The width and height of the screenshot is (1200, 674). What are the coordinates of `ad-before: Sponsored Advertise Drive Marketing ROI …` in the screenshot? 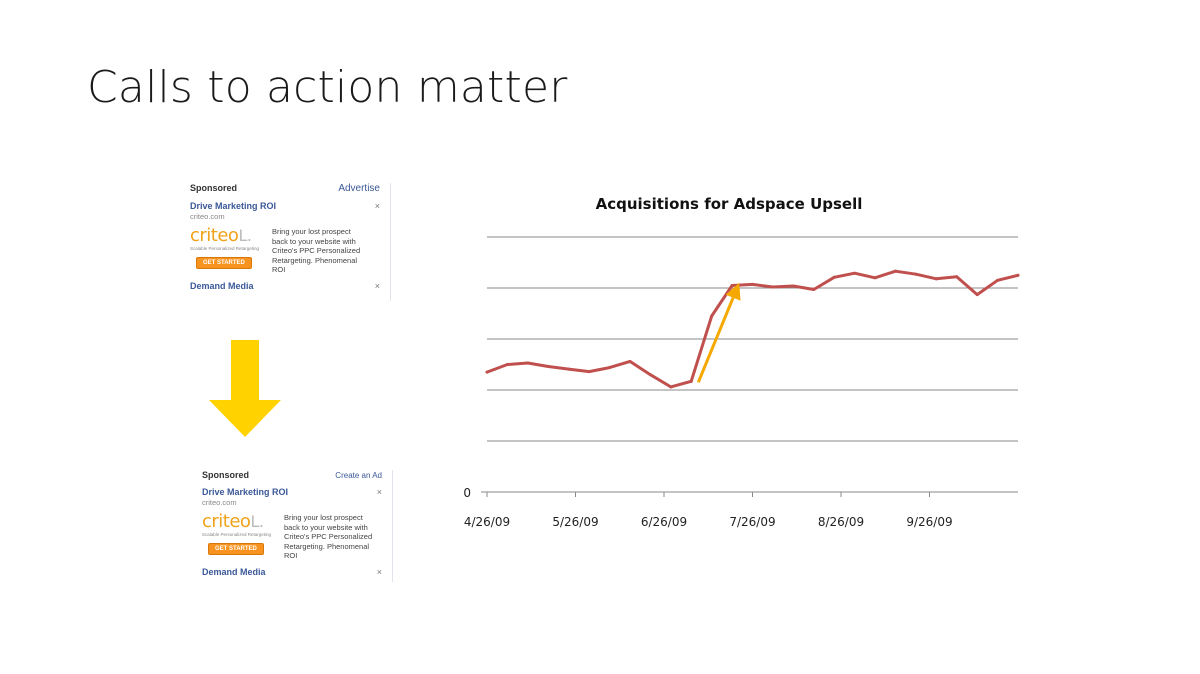 It's located at (290, 242).